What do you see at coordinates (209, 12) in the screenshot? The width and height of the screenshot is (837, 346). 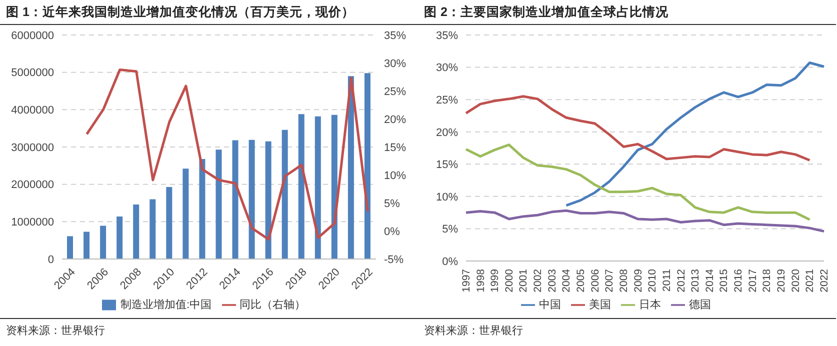 I see `chart-title: 图 1：近年来我国制造业增加值变化情况（百万美元，现价）` at bounding box center [209, 12].